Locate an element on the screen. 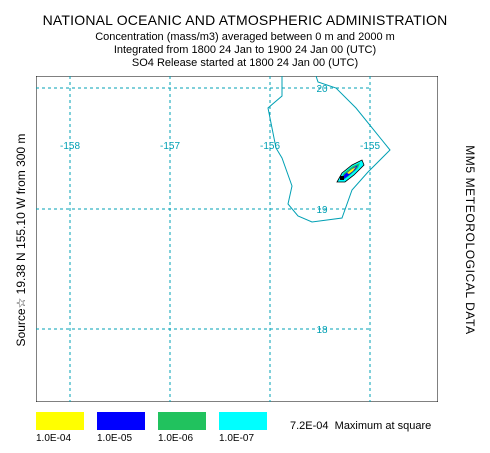  lon-label-158: -158 is located at coordinates (70, 146).